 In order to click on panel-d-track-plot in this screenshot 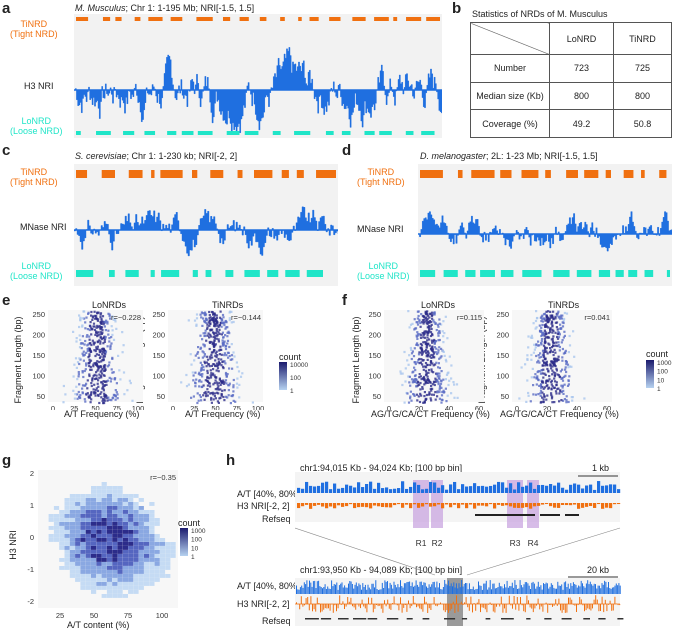, I will do `click(545, 225)`.